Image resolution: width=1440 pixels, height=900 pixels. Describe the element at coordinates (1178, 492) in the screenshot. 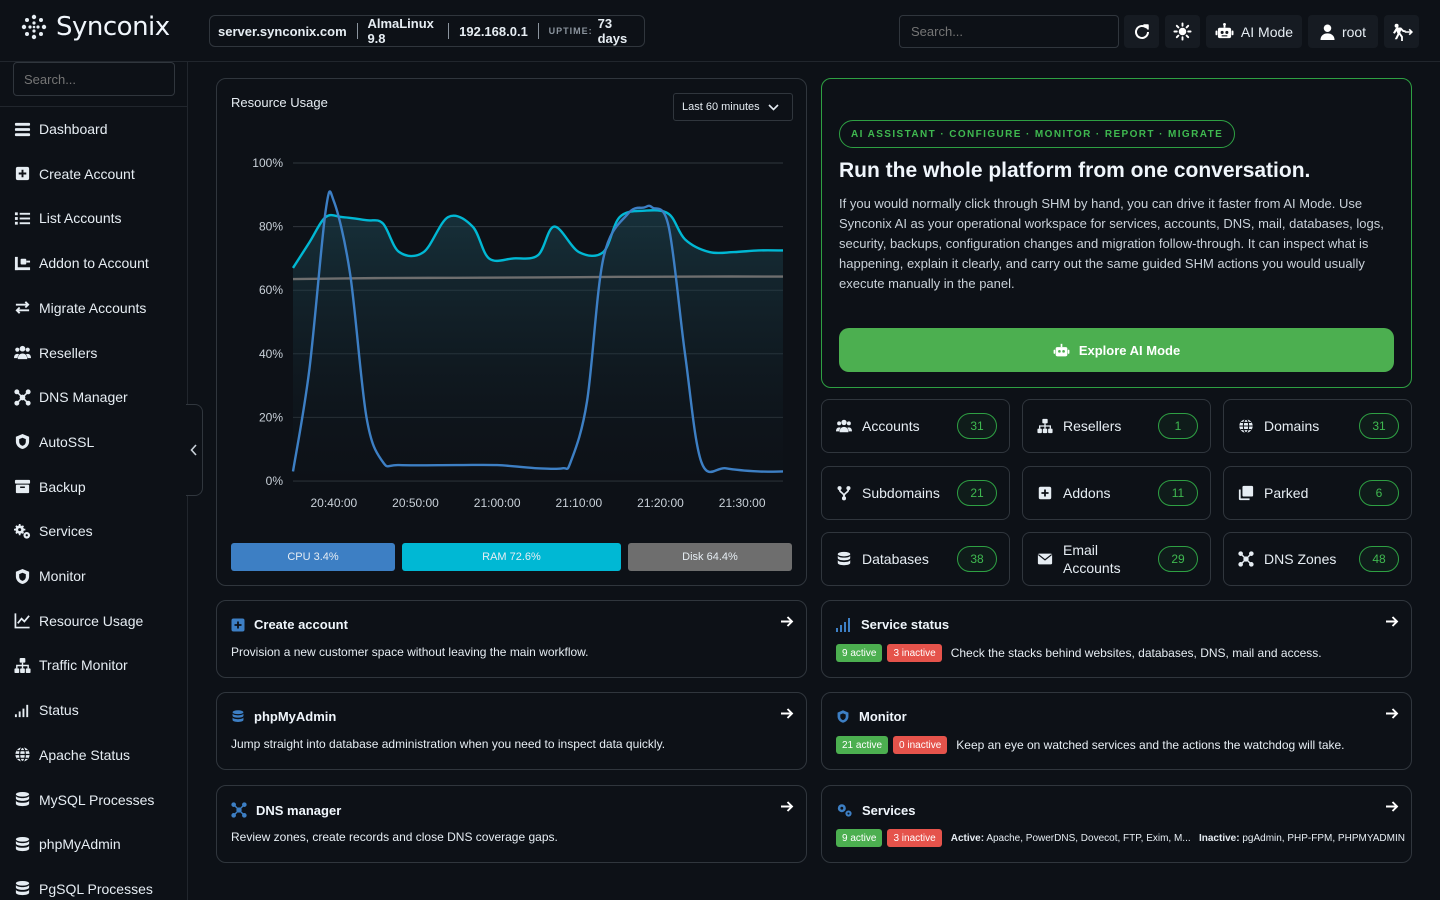

I see `stat-count-badge: 11` at that location.